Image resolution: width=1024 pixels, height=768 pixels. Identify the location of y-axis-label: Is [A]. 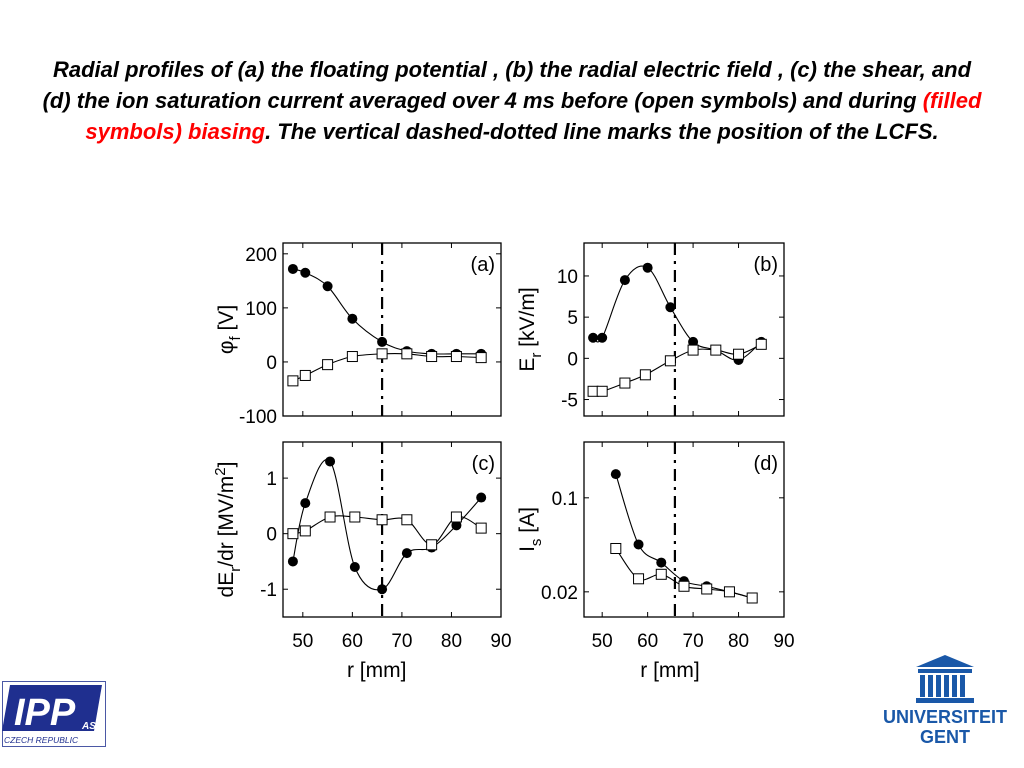
(530, 529).